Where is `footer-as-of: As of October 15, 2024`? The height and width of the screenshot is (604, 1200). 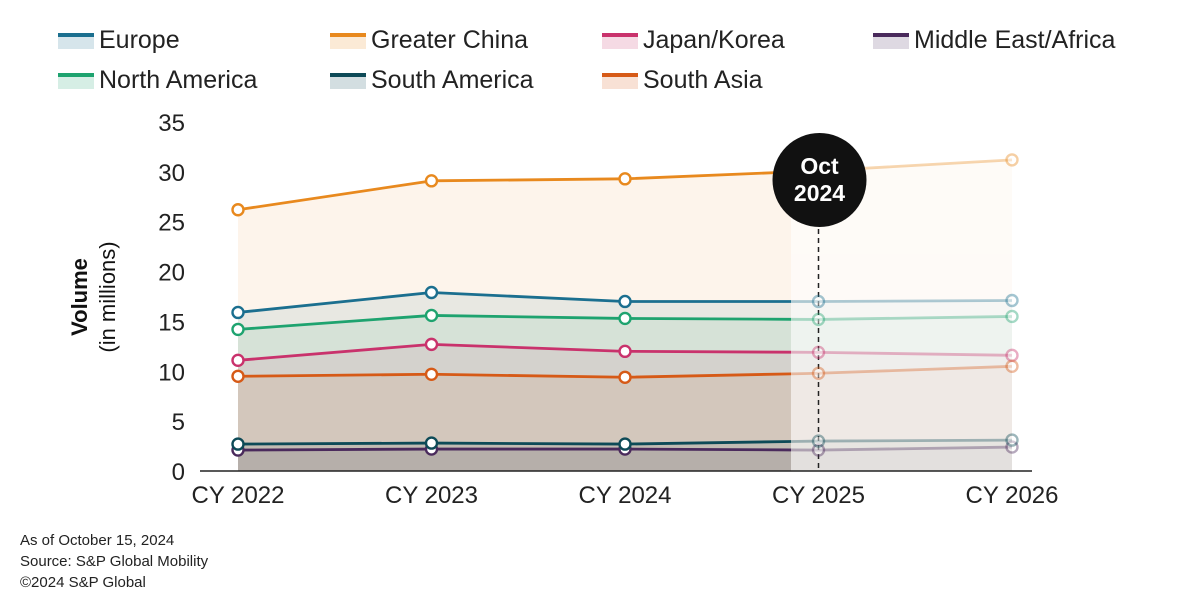
footer-as-of: As of October 15, 2024 is located at coordinates (97, 540).